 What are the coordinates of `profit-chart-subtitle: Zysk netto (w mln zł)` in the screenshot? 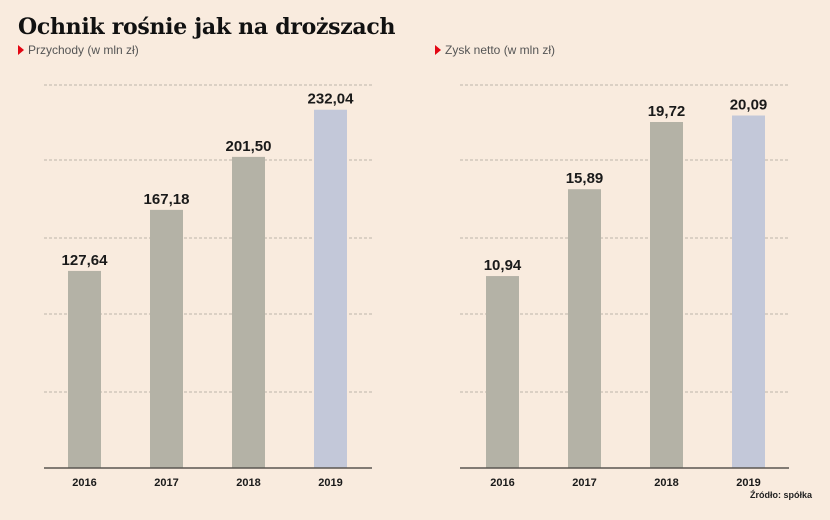 It's located at (495, 50).